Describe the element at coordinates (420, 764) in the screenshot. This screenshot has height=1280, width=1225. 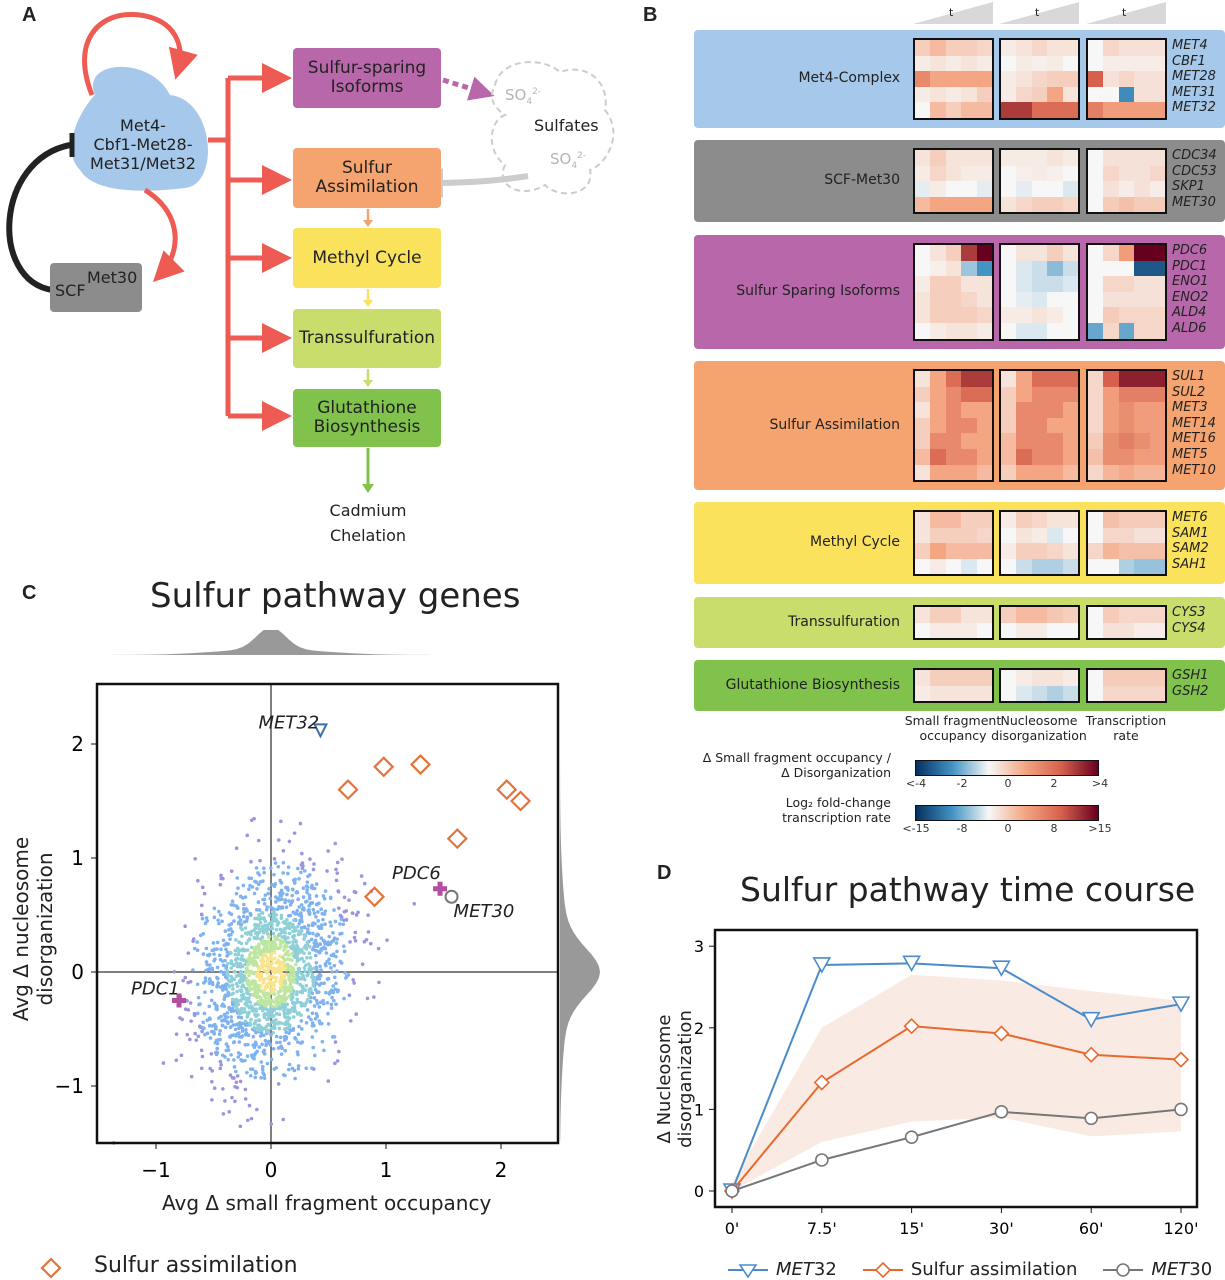
I see `sulfur-assimilation-marker` at that location.